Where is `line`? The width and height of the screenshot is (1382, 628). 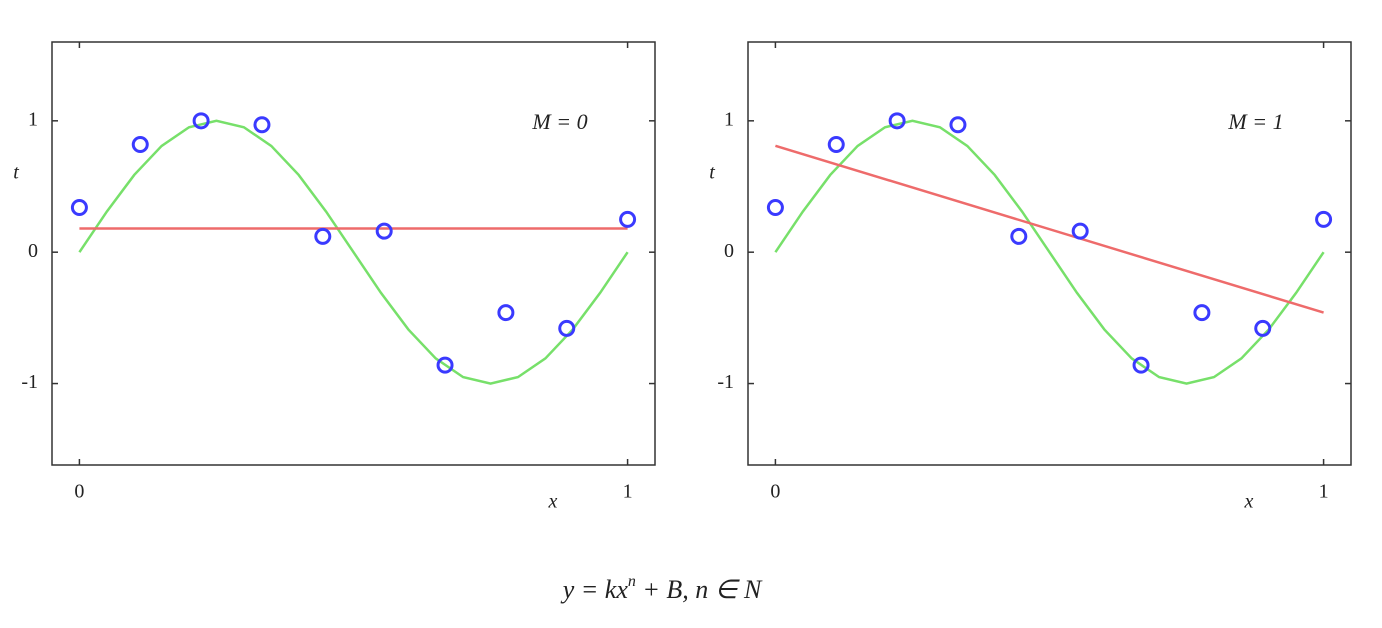 line is located at coordinates (1049, 229).